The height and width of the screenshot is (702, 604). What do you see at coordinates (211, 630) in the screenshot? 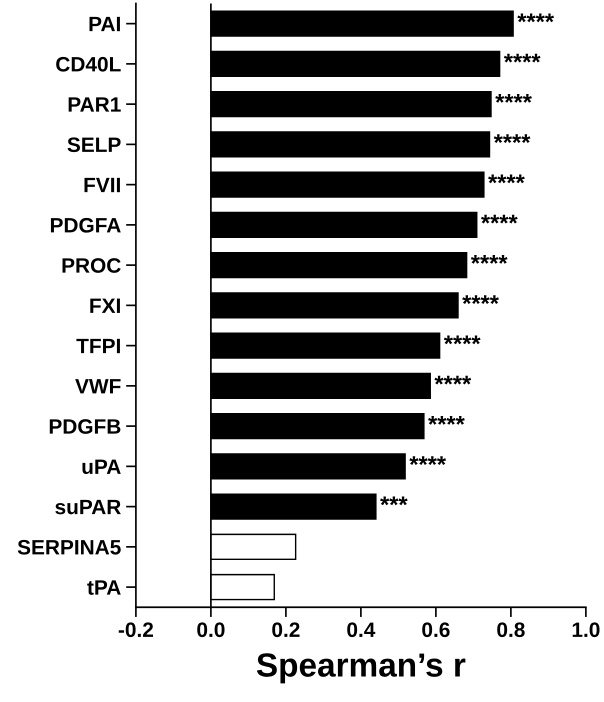
I see `x-tick-label: 0.0` at bounding box center [211, 630].